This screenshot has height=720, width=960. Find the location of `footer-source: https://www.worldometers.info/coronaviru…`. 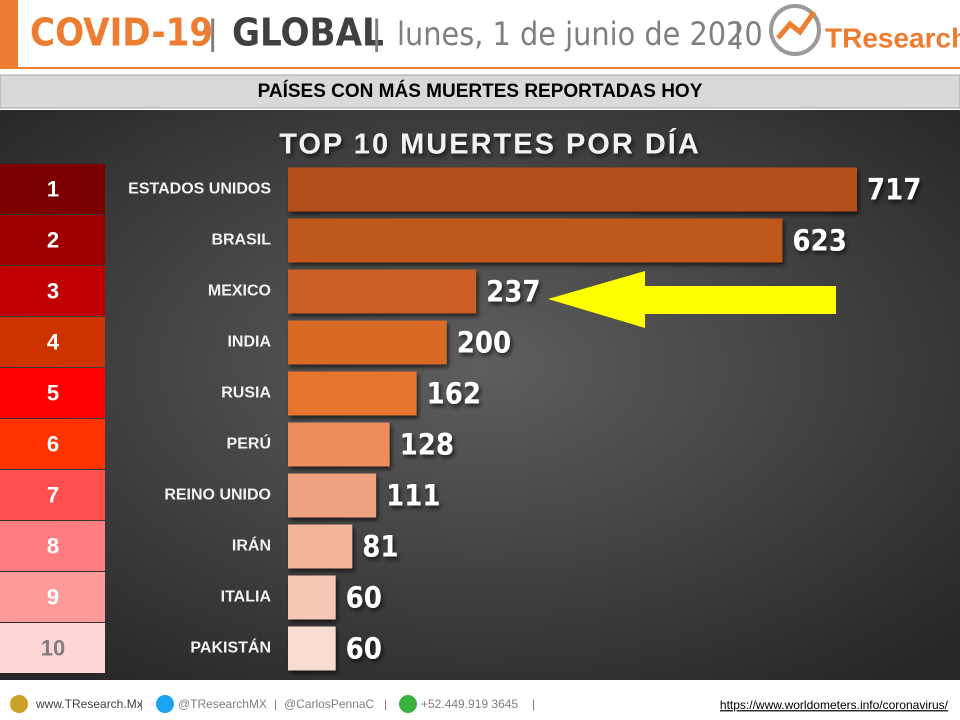

footer-source: https://www.worldometers.info/coronaviru… is located at coordinates (834, 705).